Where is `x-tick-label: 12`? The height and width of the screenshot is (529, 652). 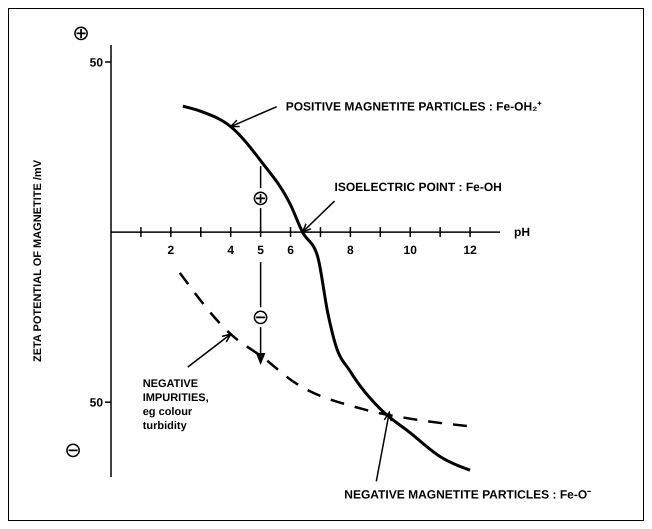 x-tick-label: 12 is located at coordinates (470, 250).